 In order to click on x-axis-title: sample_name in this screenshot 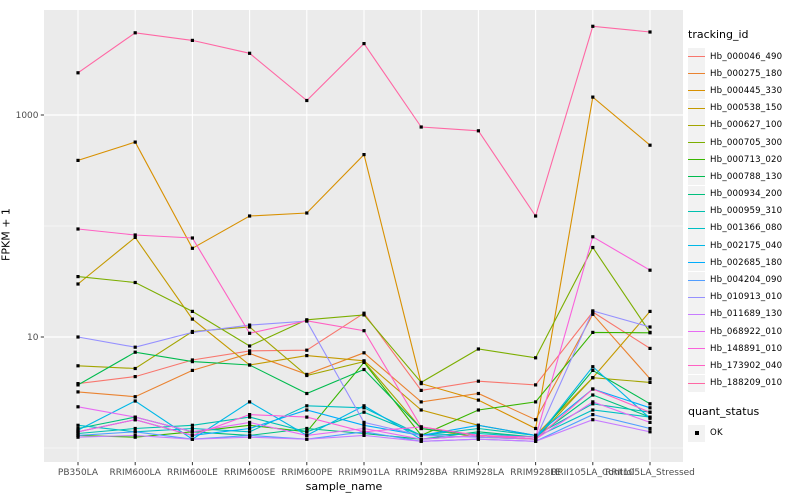, I will do `click(344, 486)`.